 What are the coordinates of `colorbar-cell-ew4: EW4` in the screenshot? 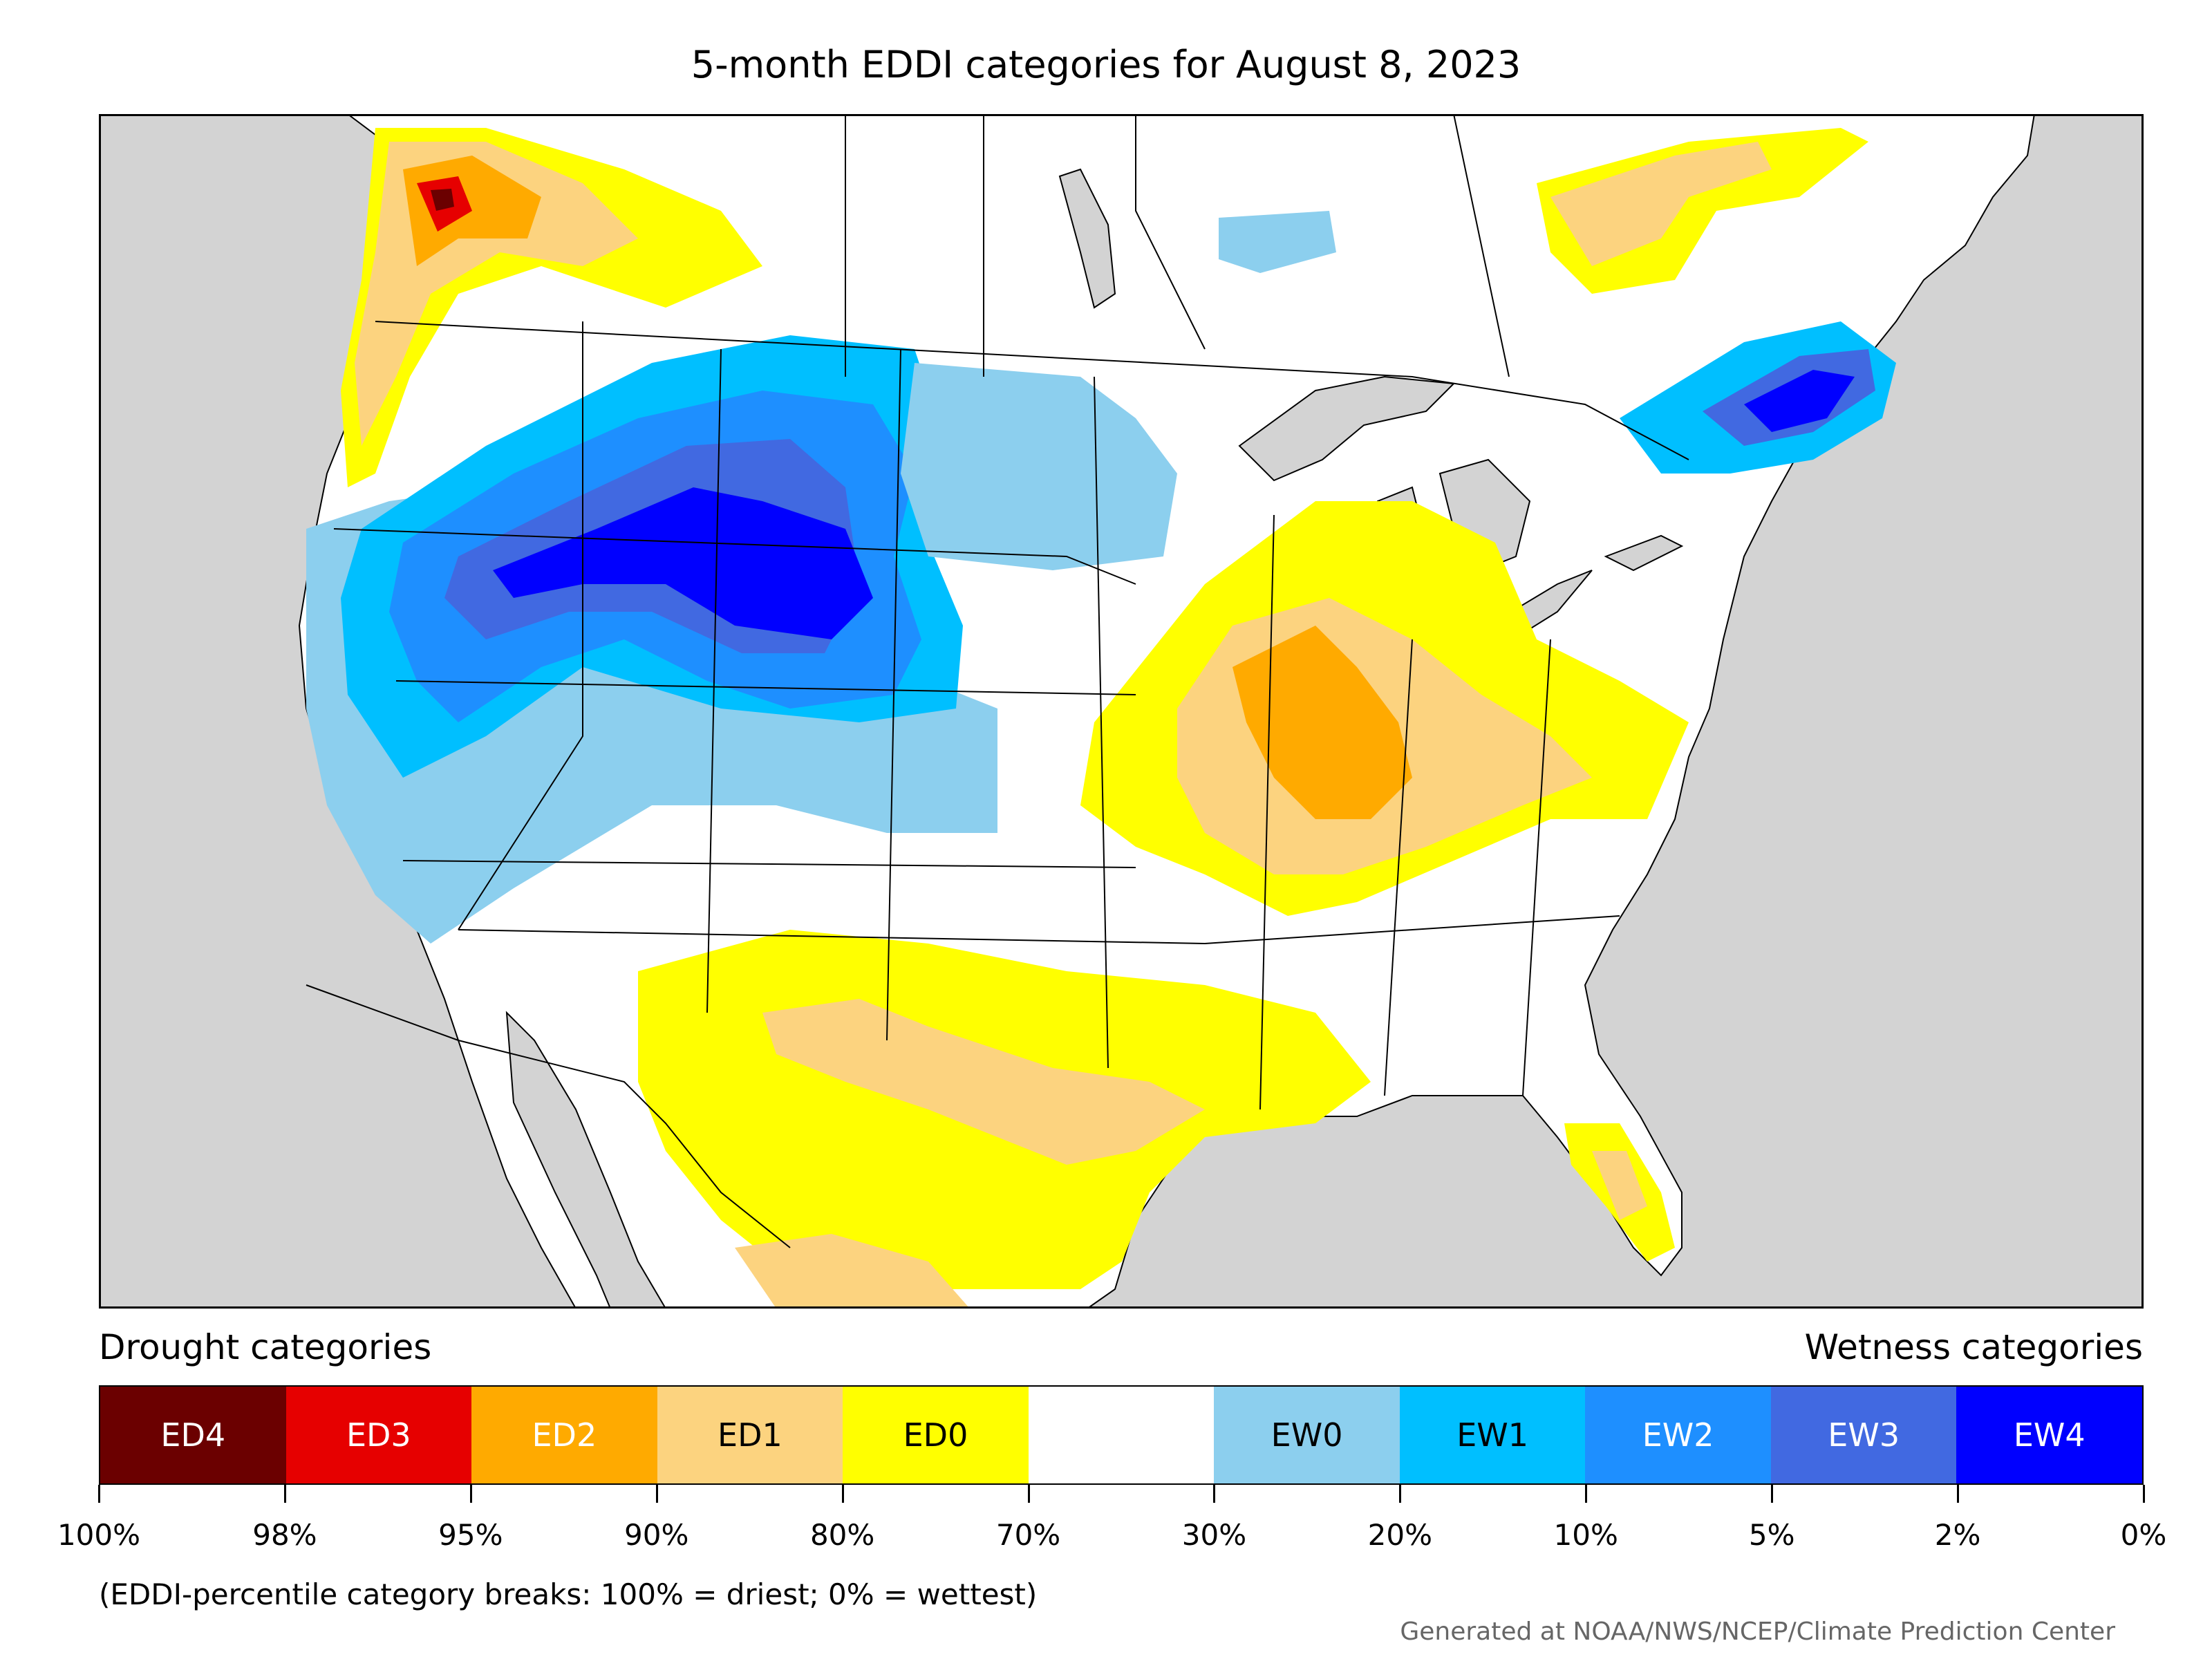 It's located at (2049, 1435).